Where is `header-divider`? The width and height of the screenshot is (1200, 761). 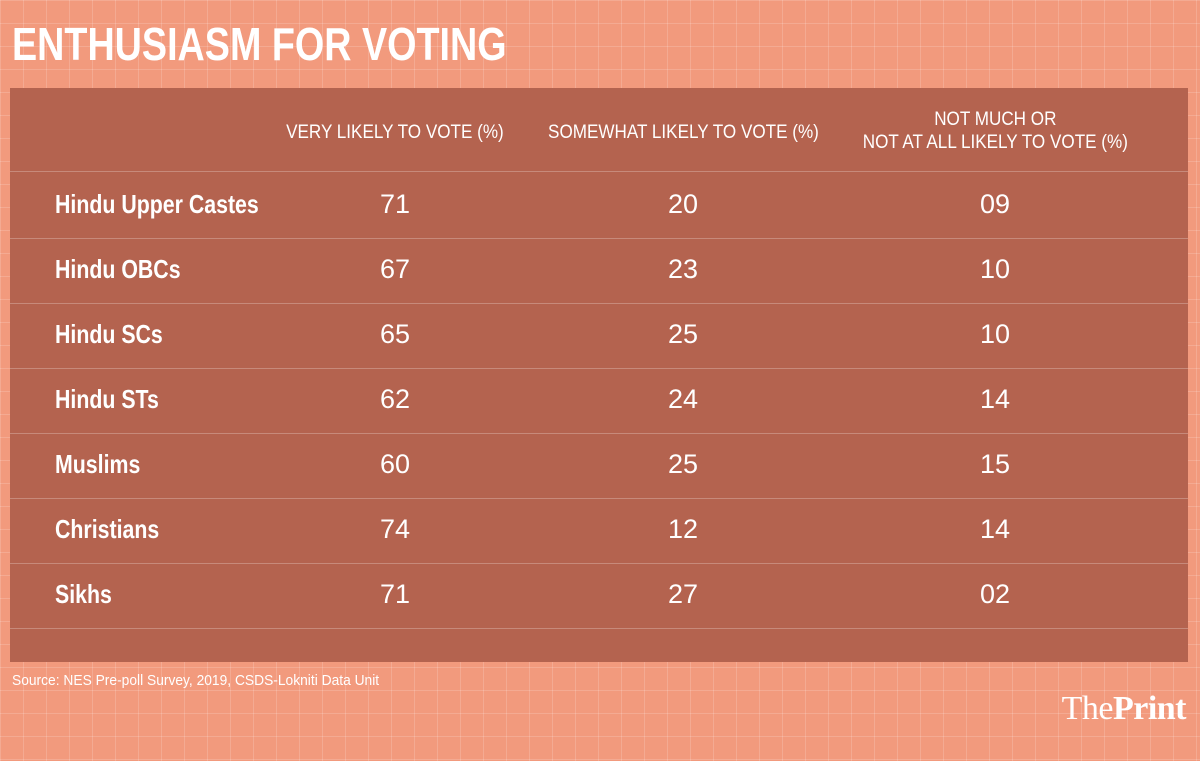
header-divider is located at coordinates (599, 171).